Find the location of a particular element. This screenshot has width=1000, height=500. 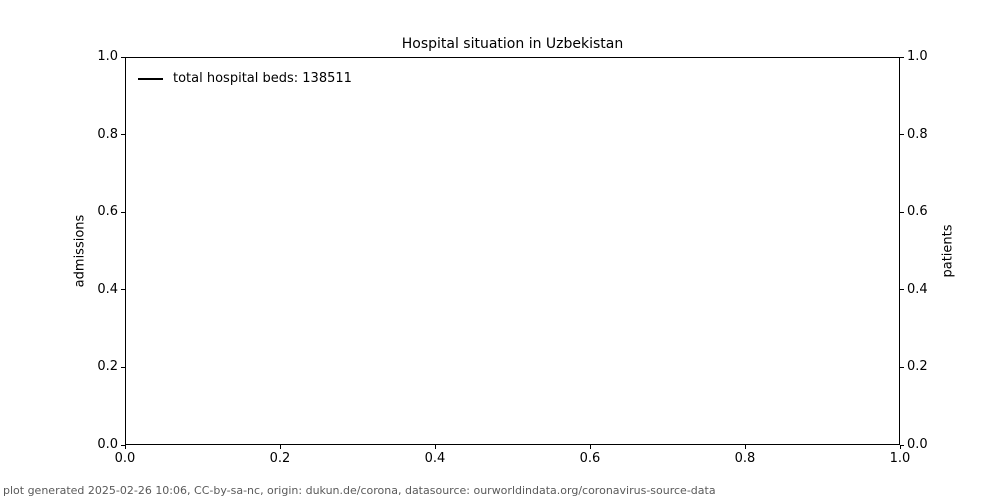

y-left-tick-label: 0.8 is located at coordinates (107, 134).